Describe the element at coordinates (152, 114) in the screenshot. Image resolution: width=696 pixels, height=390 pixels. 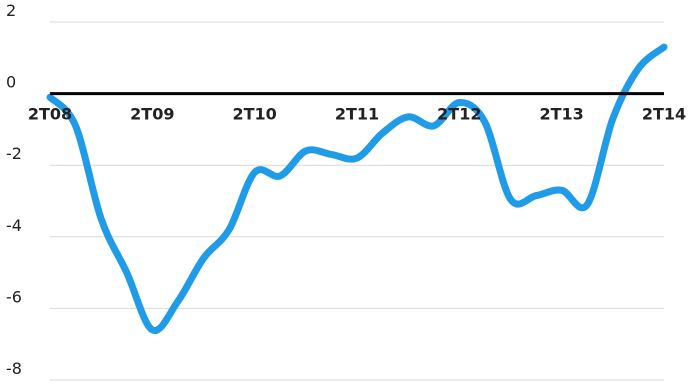
I see `x-tick-label: 2T09` at that location.